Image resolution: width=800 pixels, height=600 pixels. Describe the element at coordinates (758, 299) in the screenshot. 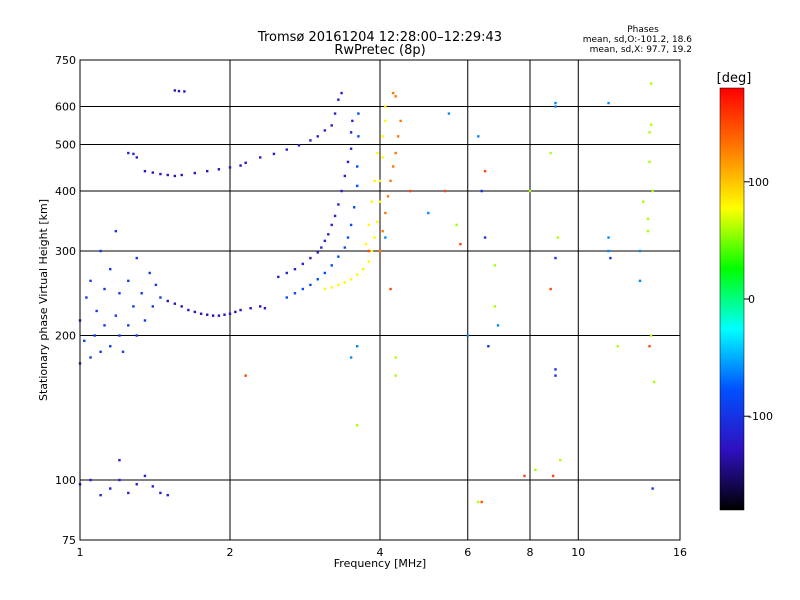

I see `colorbar-ticks: 100 0 -100` at that location.